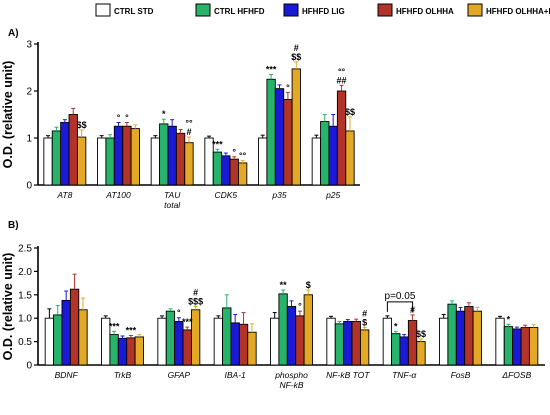 The height and width of the screenshot is (415, 550). What do you see at coordinates (461, 375) in the screenshot?
I see `category-label: FosB` at bounding box center [461, 375].